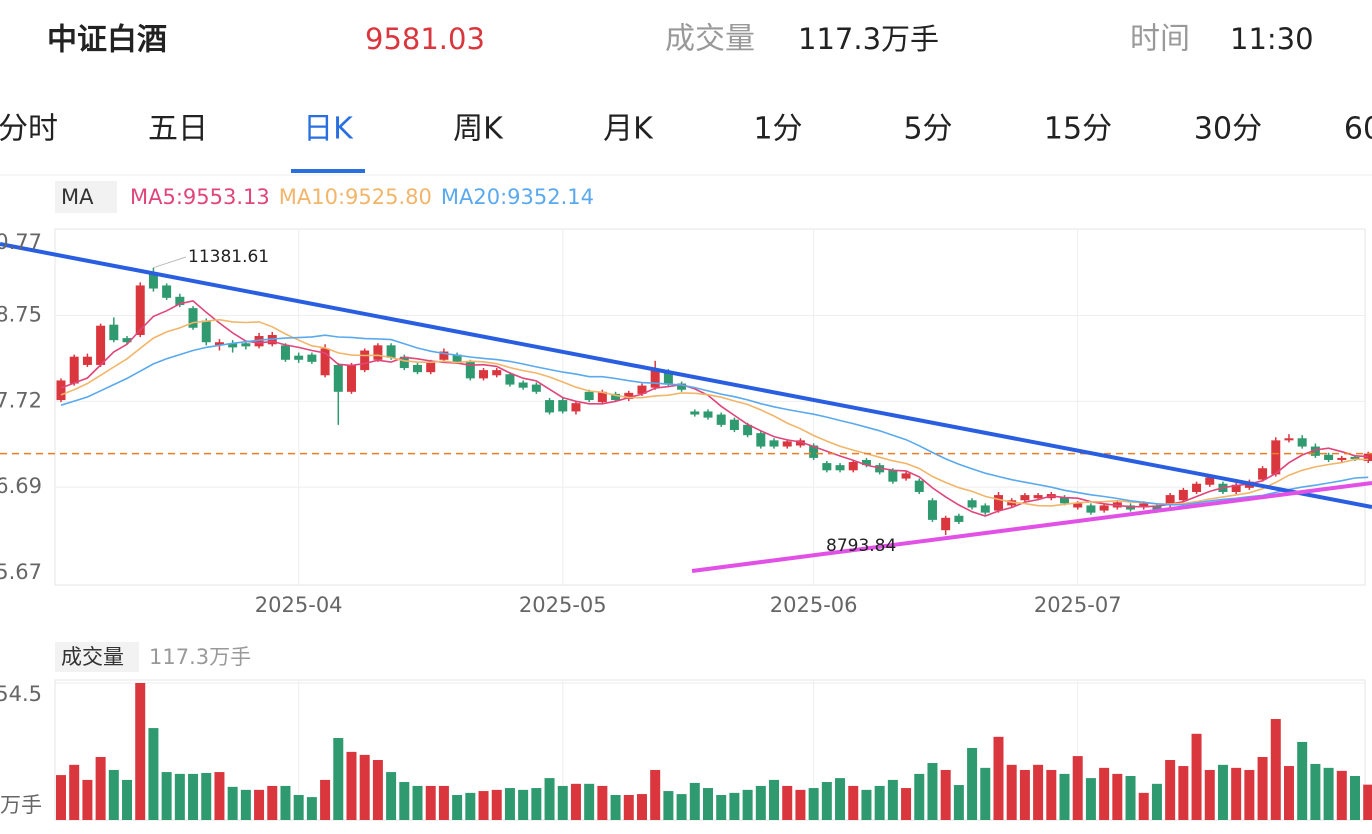 Image resolution: width=1372 pixels, height=834 pixels. Describe the element at coordinates (200, 657) in the screenshot. I see `volume-subtitle: 117.3万手` at that location.